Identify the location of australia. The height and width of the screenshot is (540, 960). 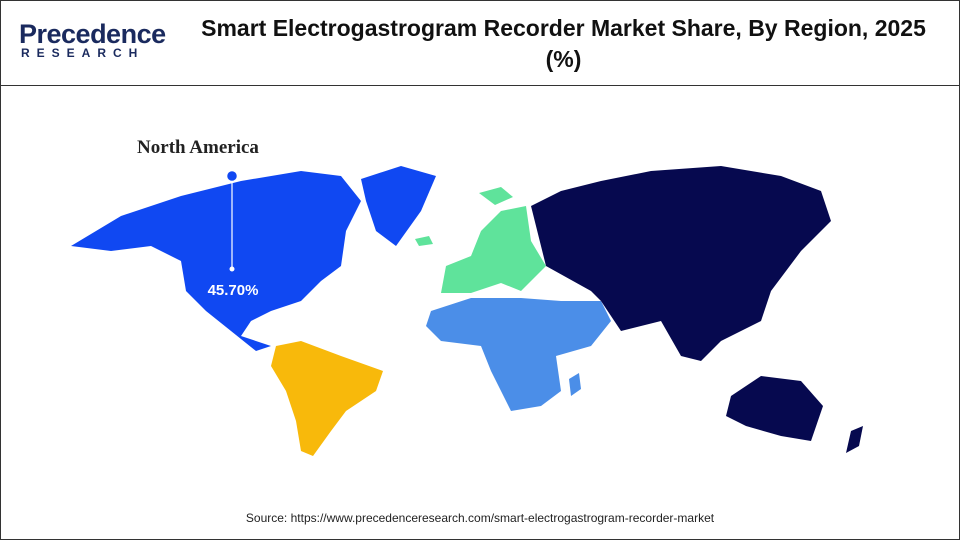
(774, 408).